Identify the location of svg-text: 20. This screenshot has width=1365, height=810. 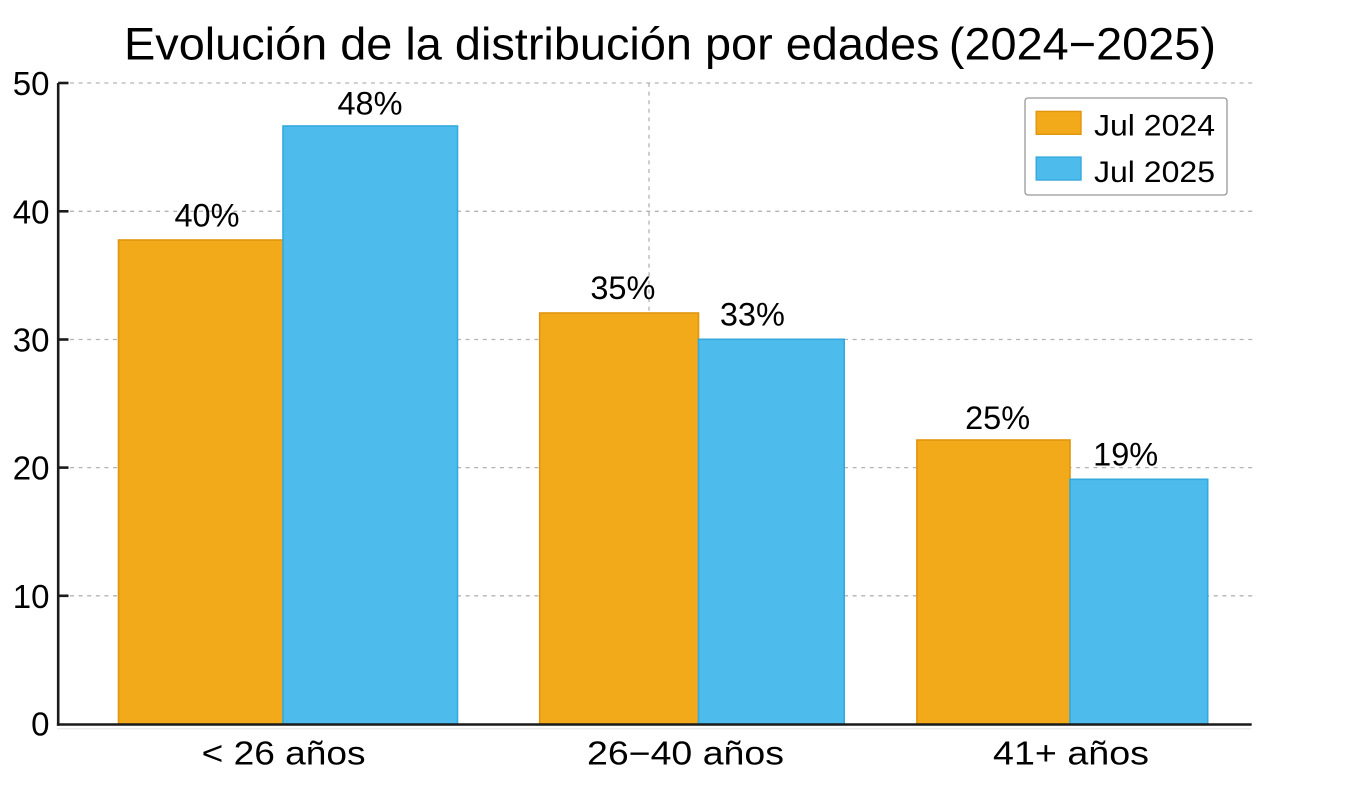
(31, 468).